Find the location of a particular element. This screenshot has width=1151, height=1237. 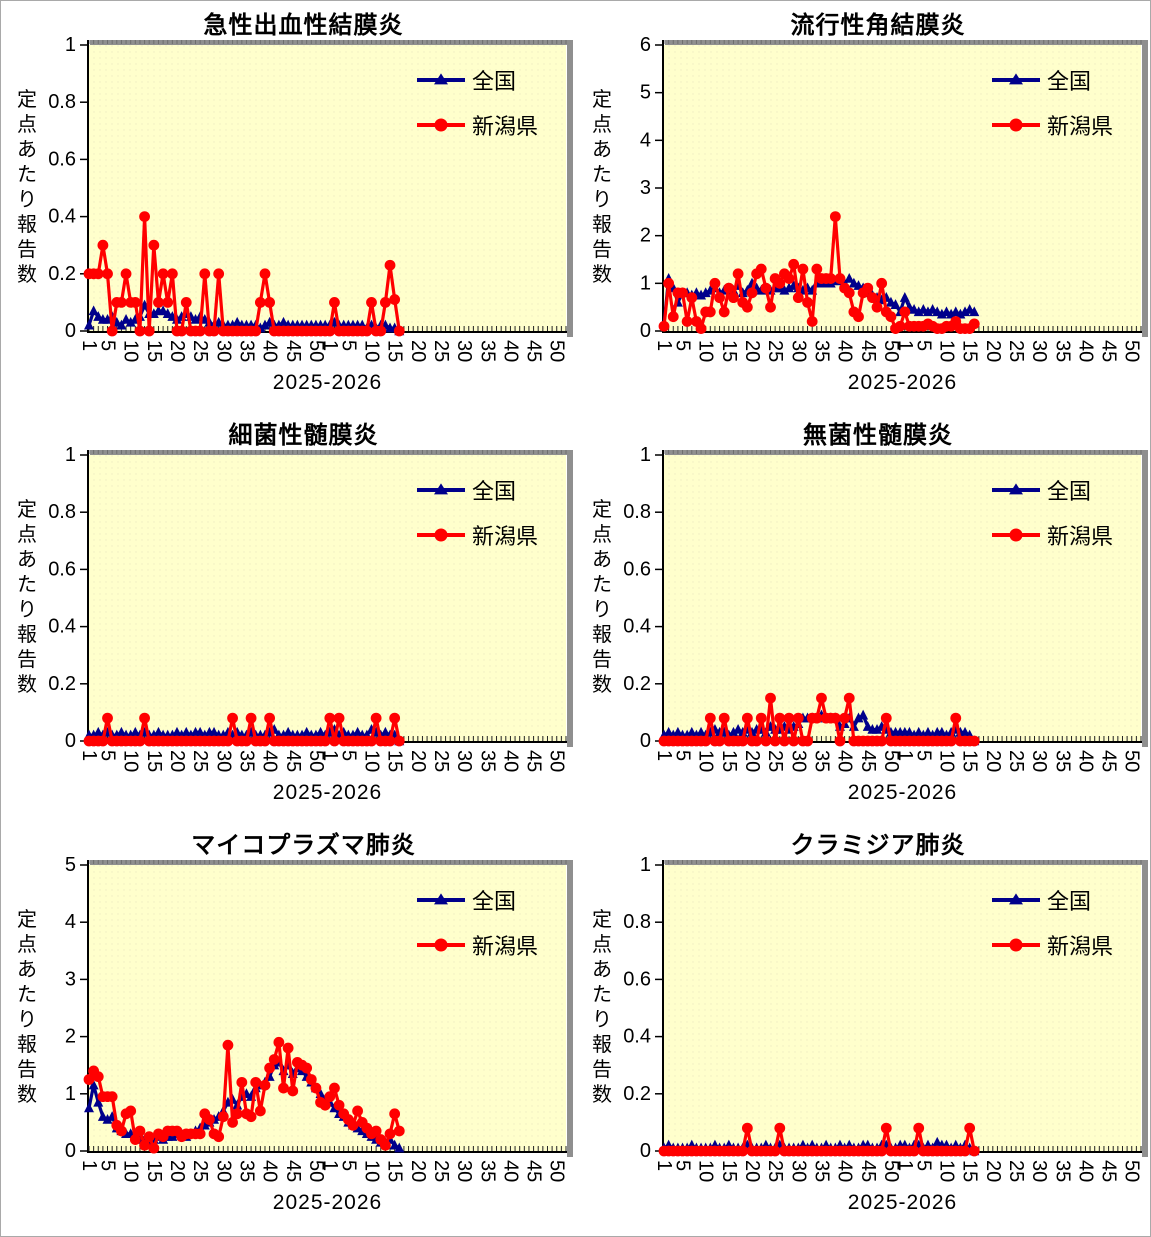

chart-title: 急性出血性結膜炎 is located at coordinates (303, 25).